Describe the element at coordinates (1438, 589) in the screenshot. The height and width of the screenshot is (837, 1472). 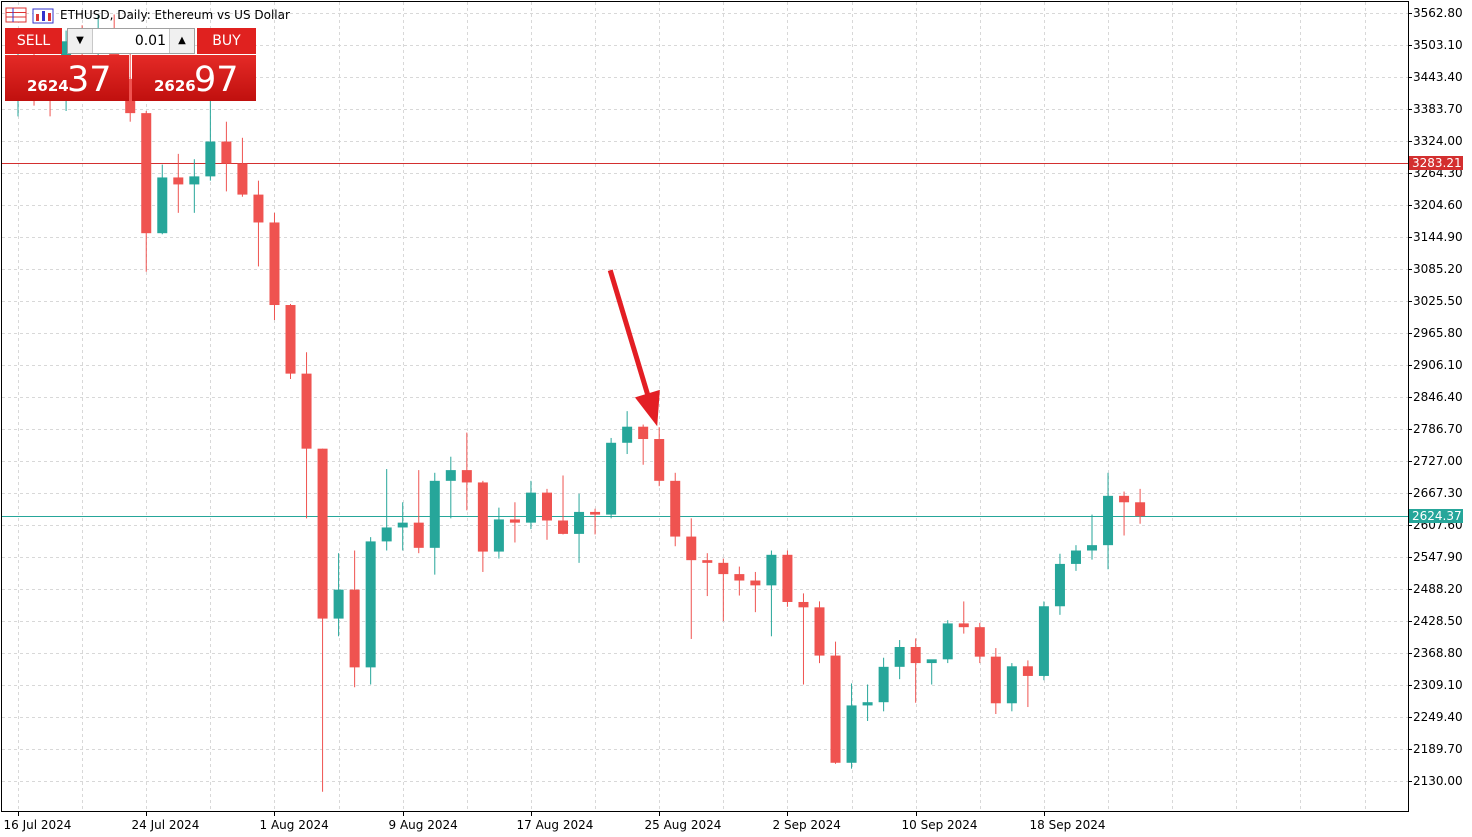
I see `price-tick-label: 2488.20` at that location.